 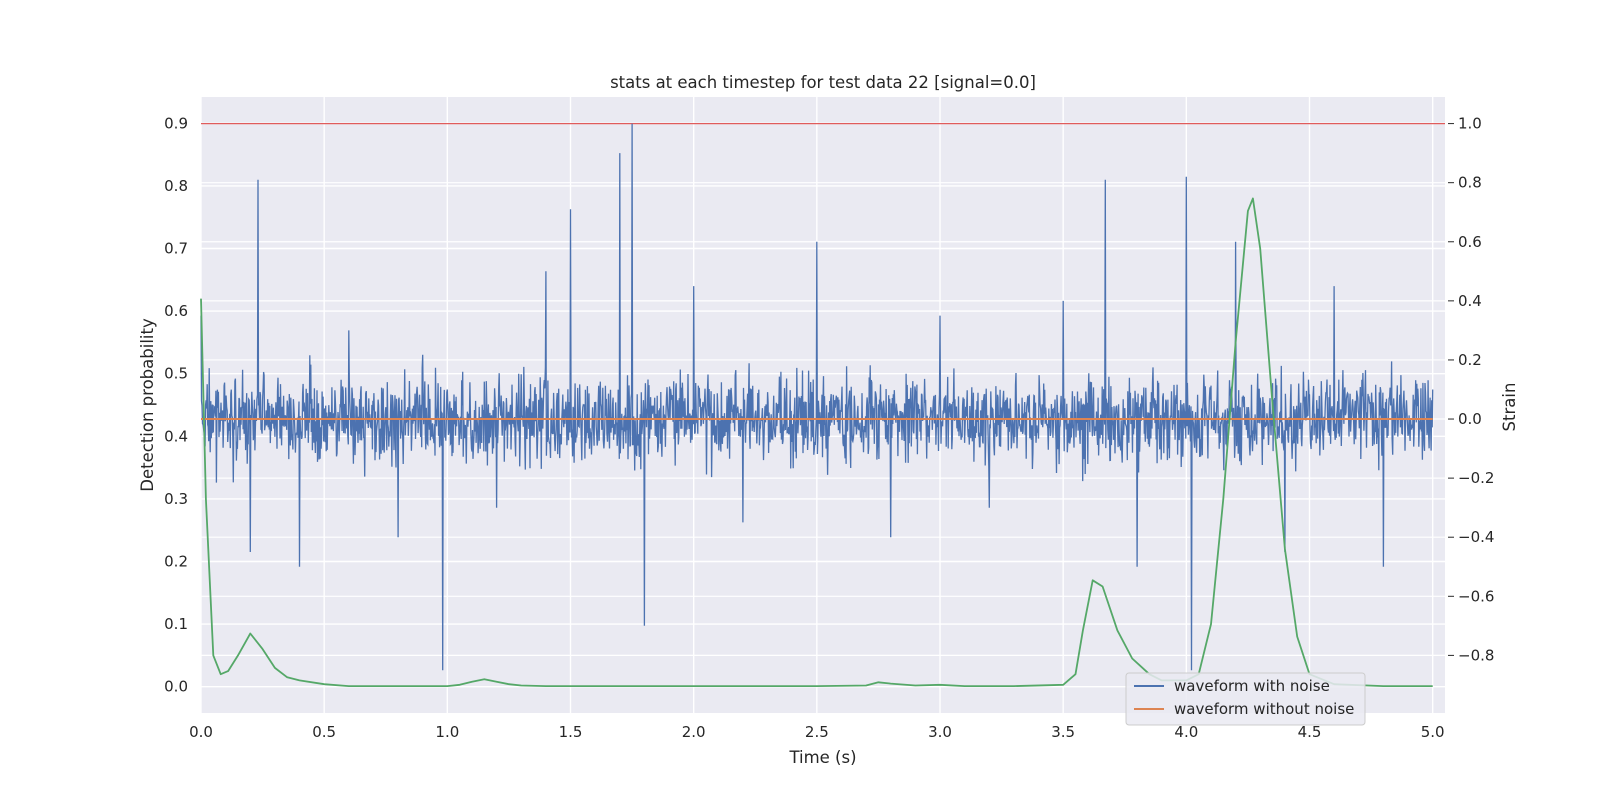 What do you see at coordinates (1470, 124) in the screenshot?
I see `y2-tick-label: 1.0` at bounding box center [1470, 124].